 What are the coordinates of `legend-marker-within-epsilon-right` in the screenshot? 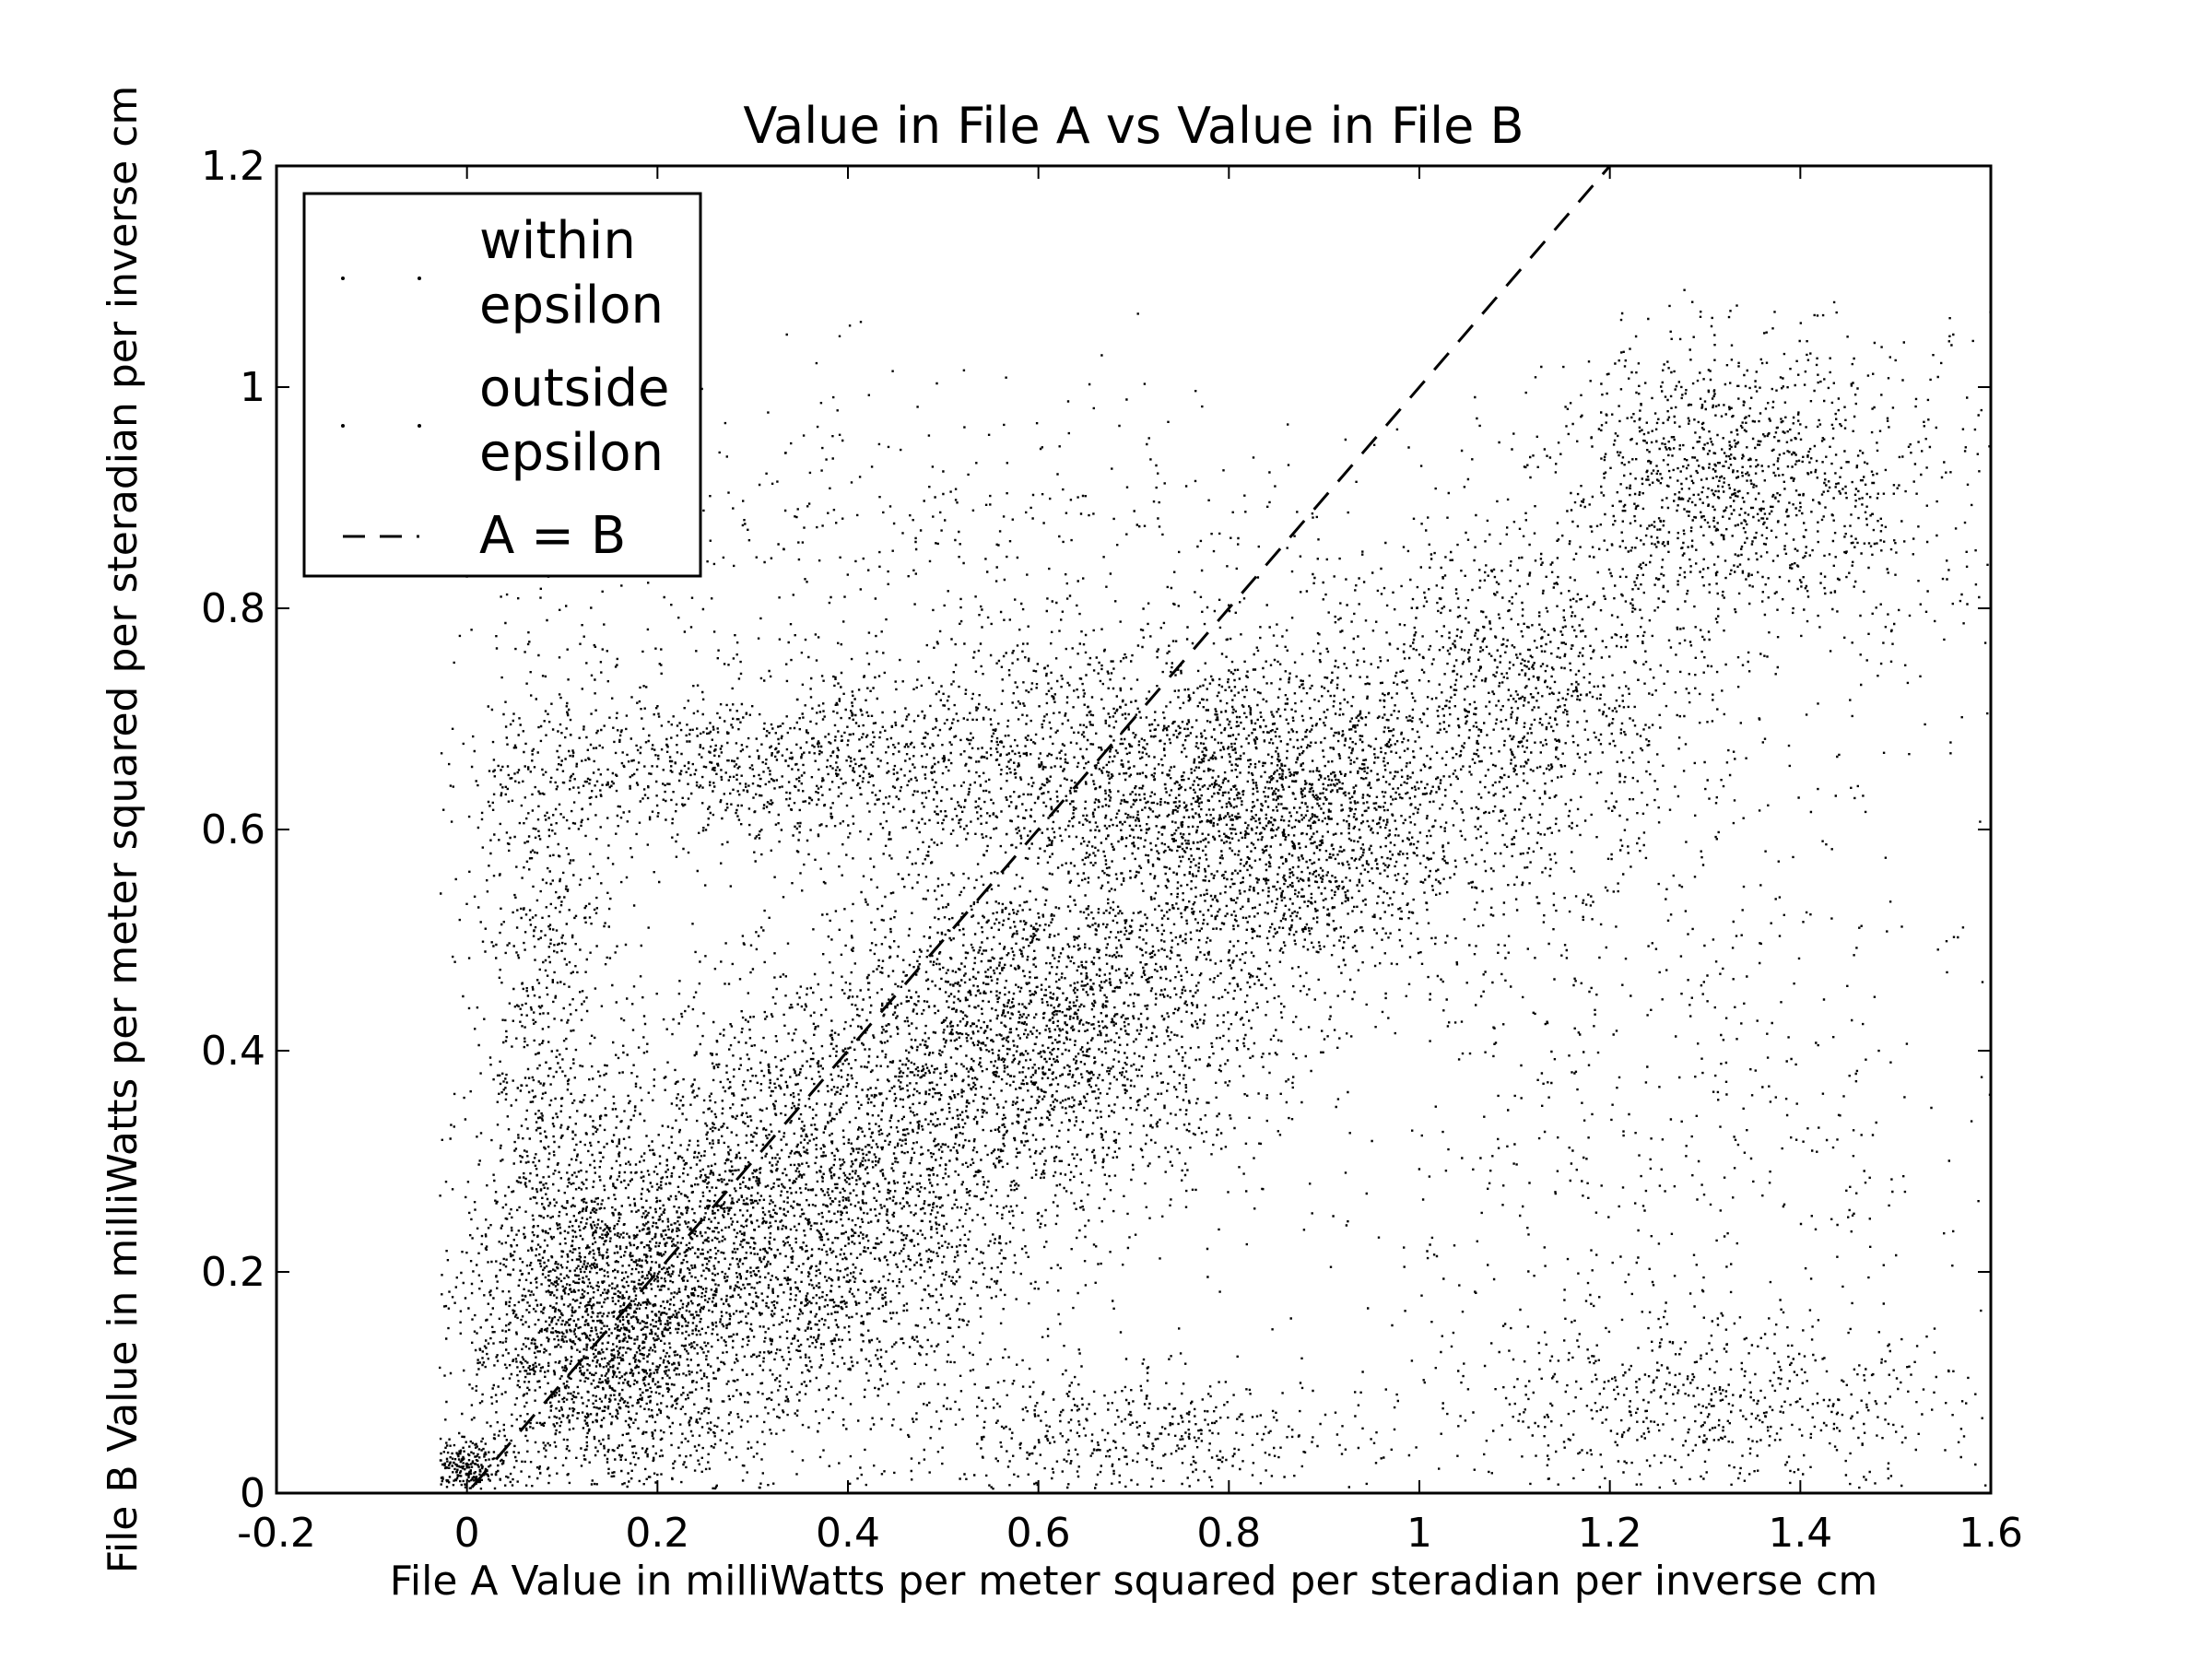 It's located at (419, 278).